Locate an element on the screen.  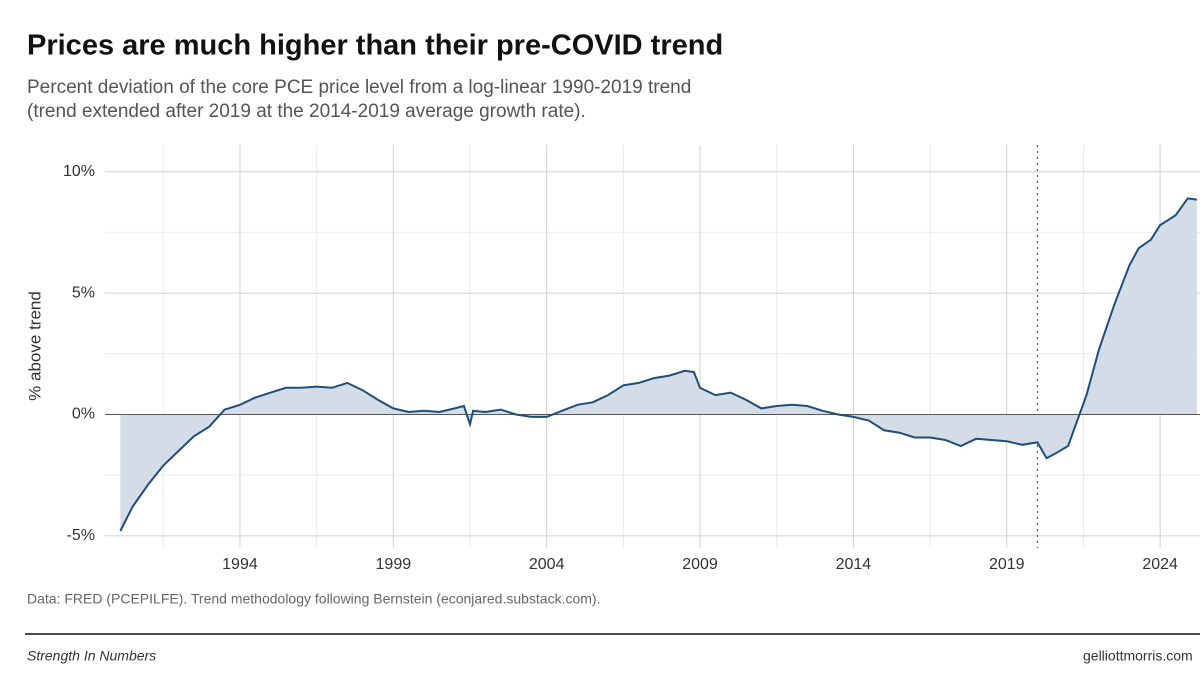
y-tick-label: 10% is located at coordinates (79, 171).